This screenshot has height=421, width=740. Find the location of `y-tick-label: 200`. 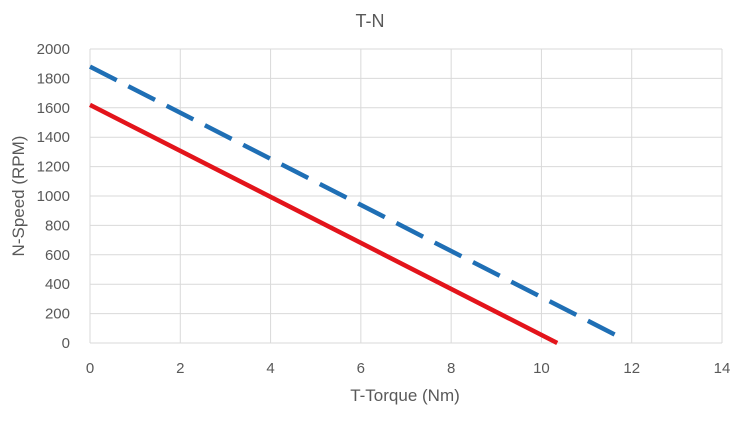

y-tick-label: 200 is located at coordinates (57, 314).